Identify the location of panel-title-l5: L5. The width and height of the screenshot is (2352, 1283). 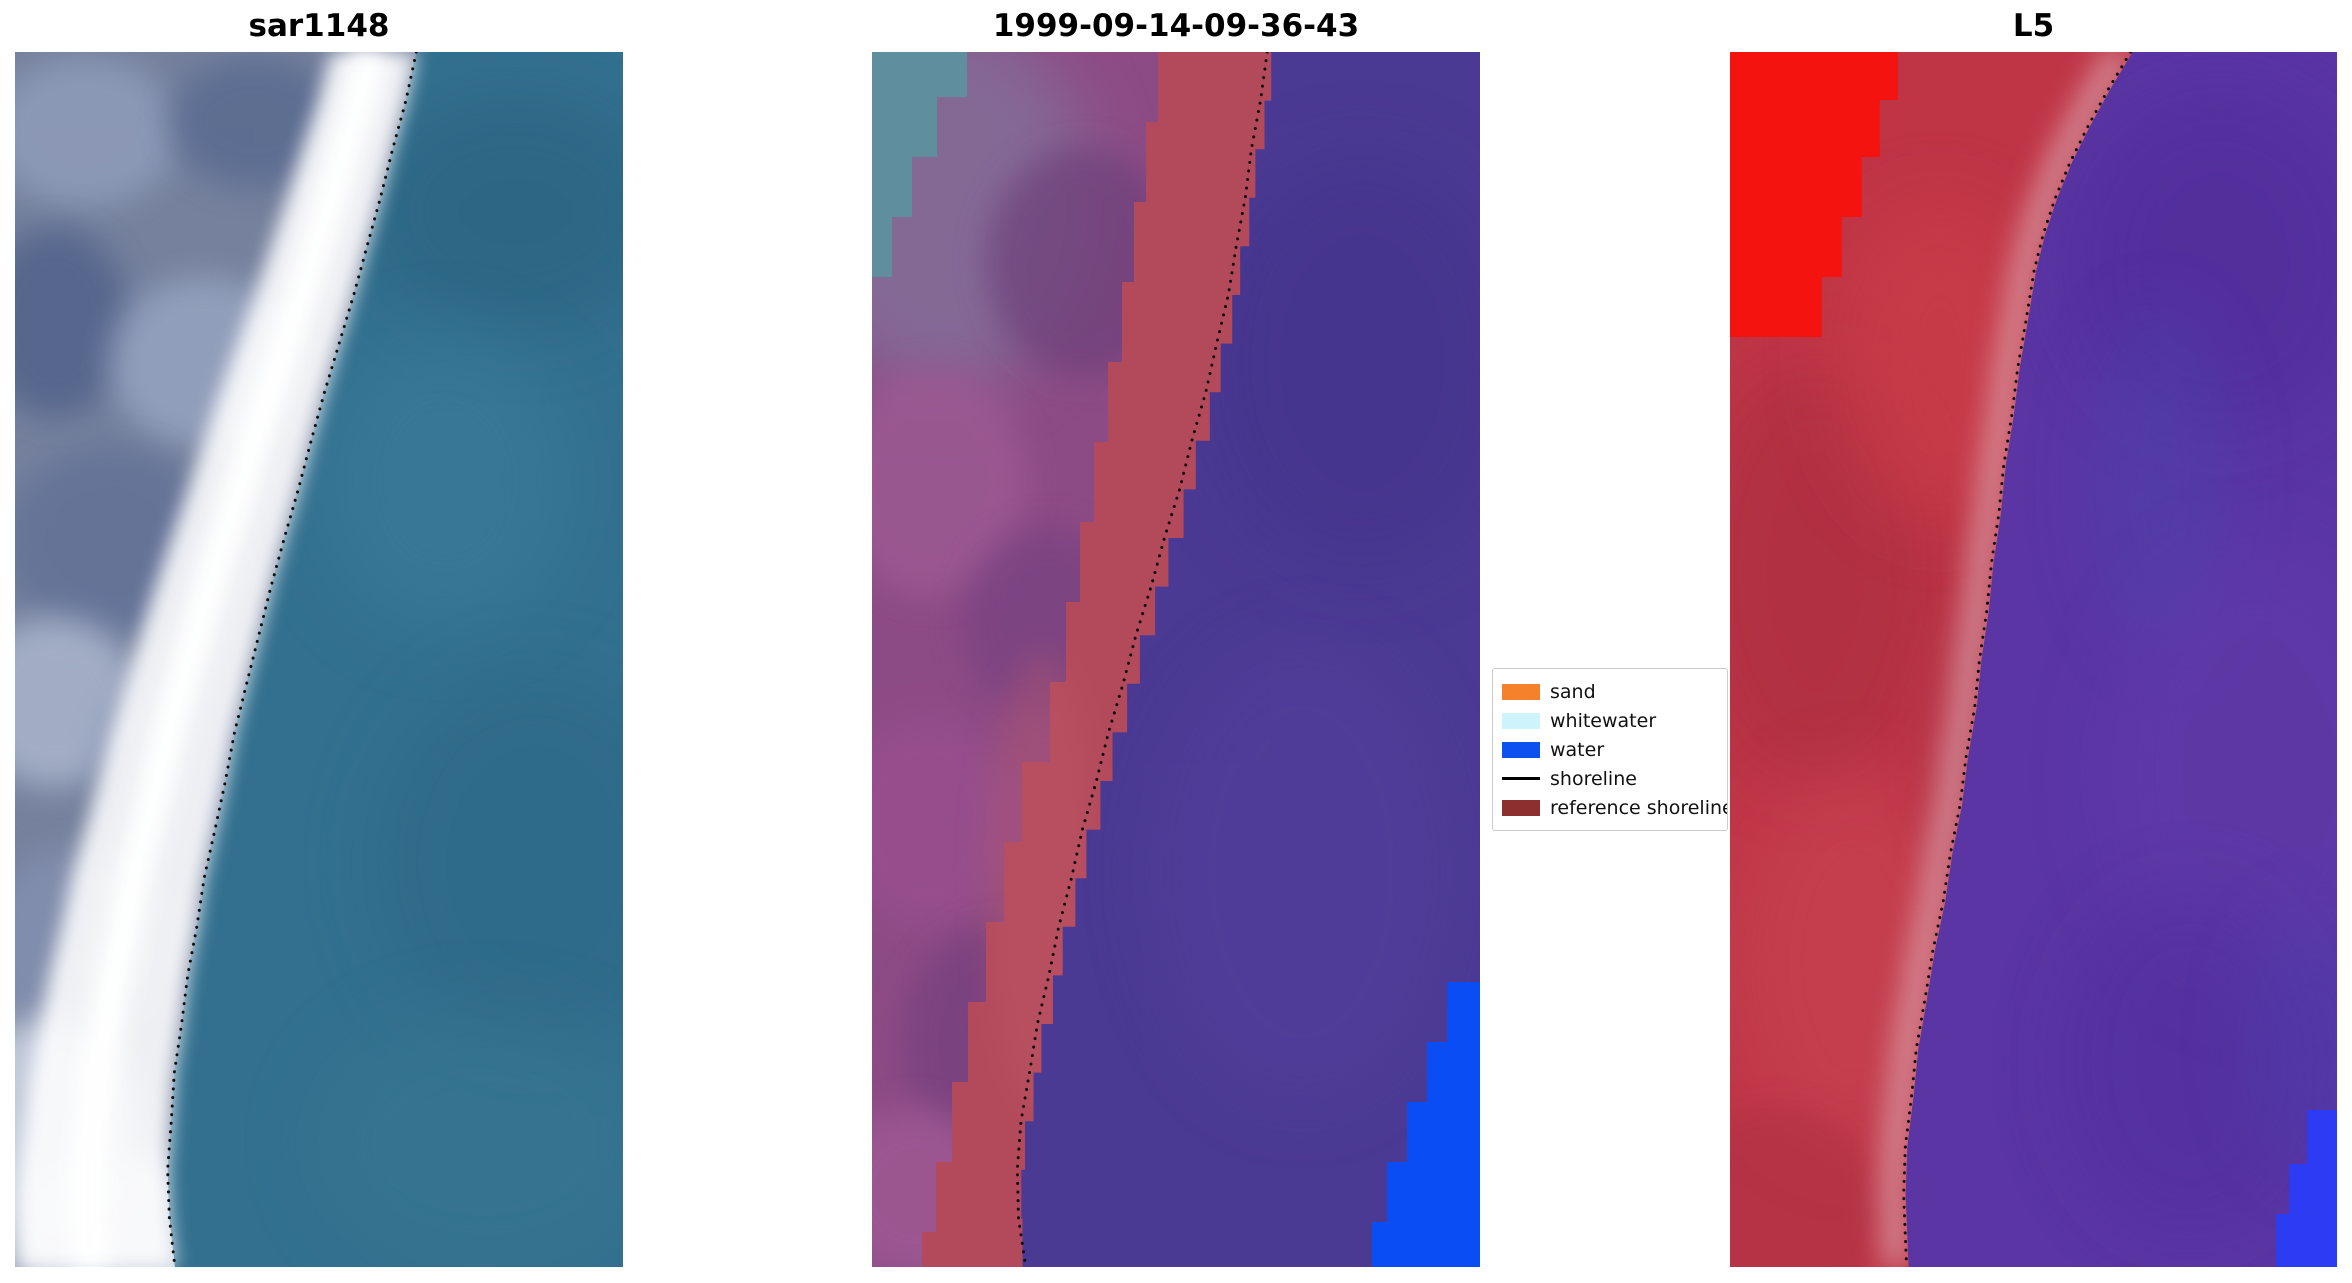
(2033, 26).